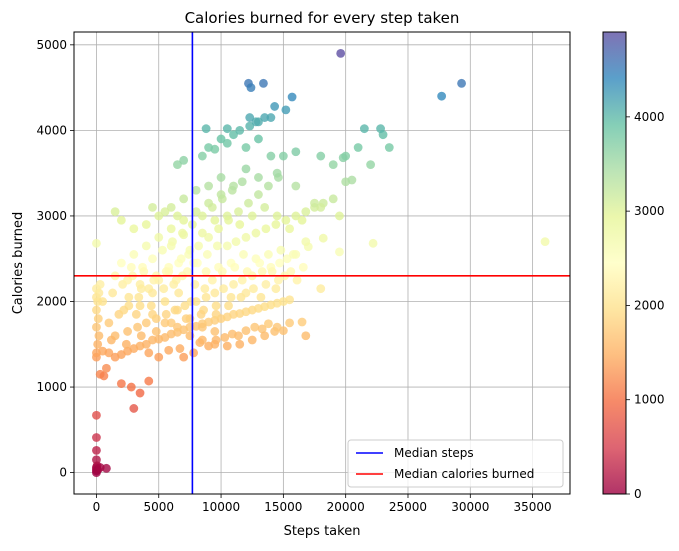 This screenshot has width=679, height=551. I want to click on x-axis-label: Steps taken, so click(322, 531).